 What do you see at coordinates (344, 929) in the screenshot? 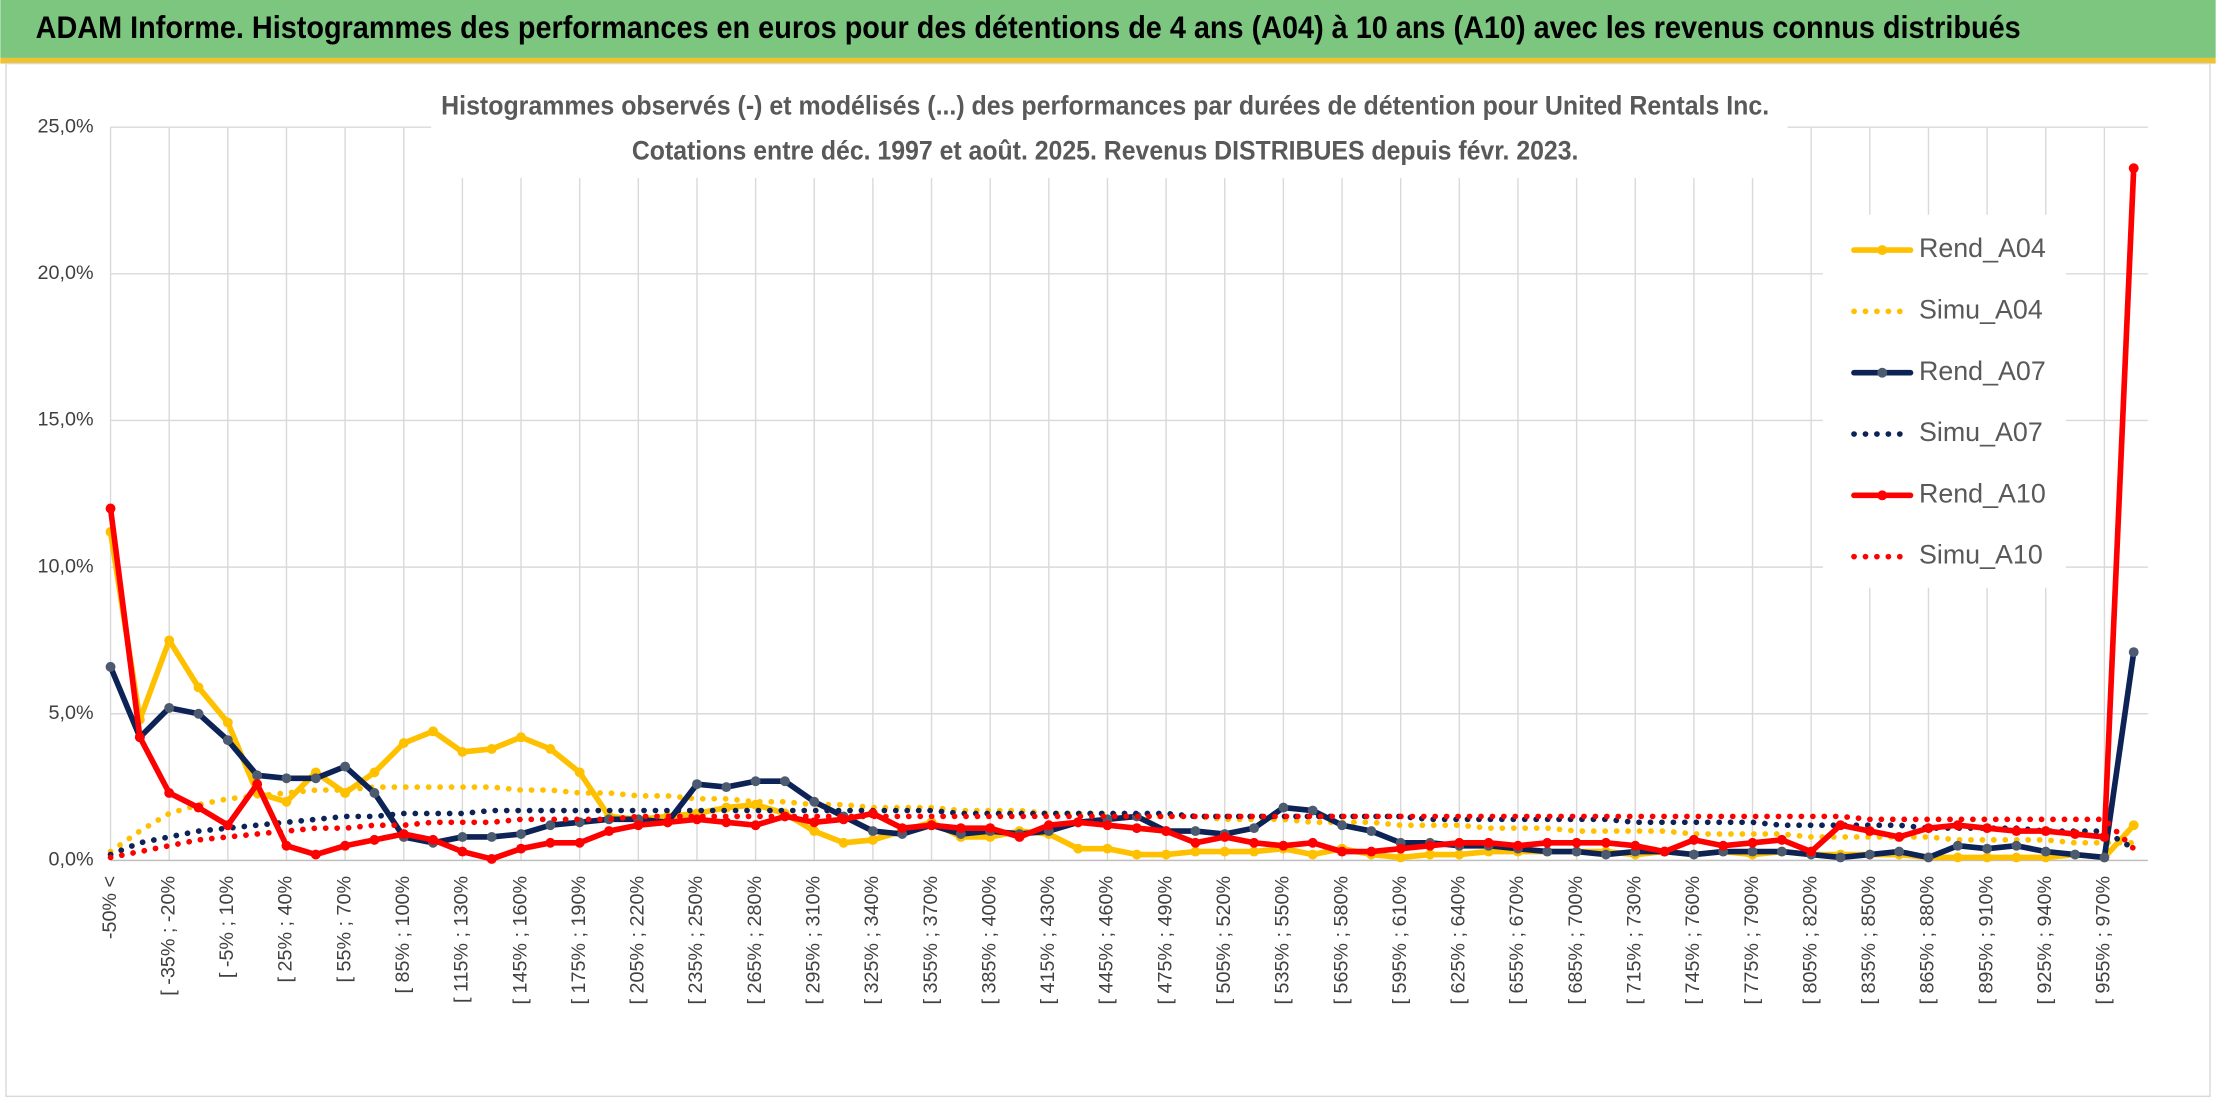
I see `x-tick-label: [ 55% ; 70%` at bounding box center [344, 929].